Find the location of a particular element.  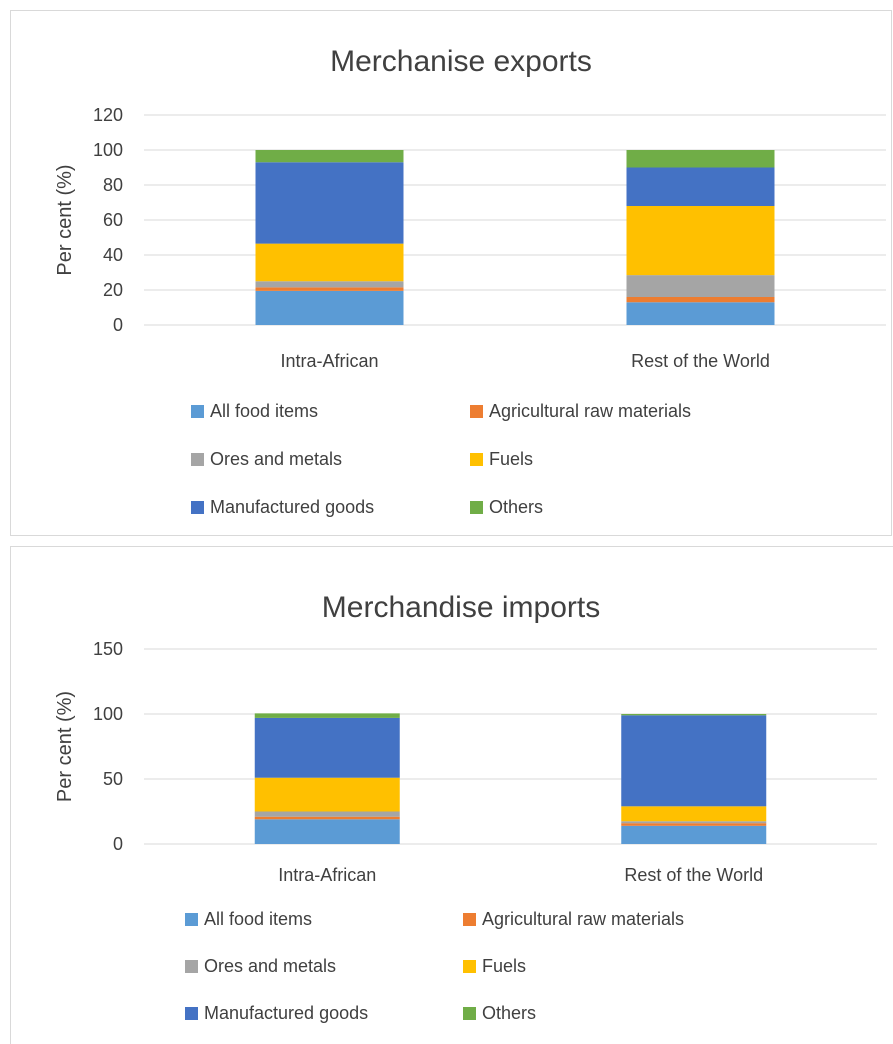

y-tick-label: 60 is located at coordinates (113, 220).